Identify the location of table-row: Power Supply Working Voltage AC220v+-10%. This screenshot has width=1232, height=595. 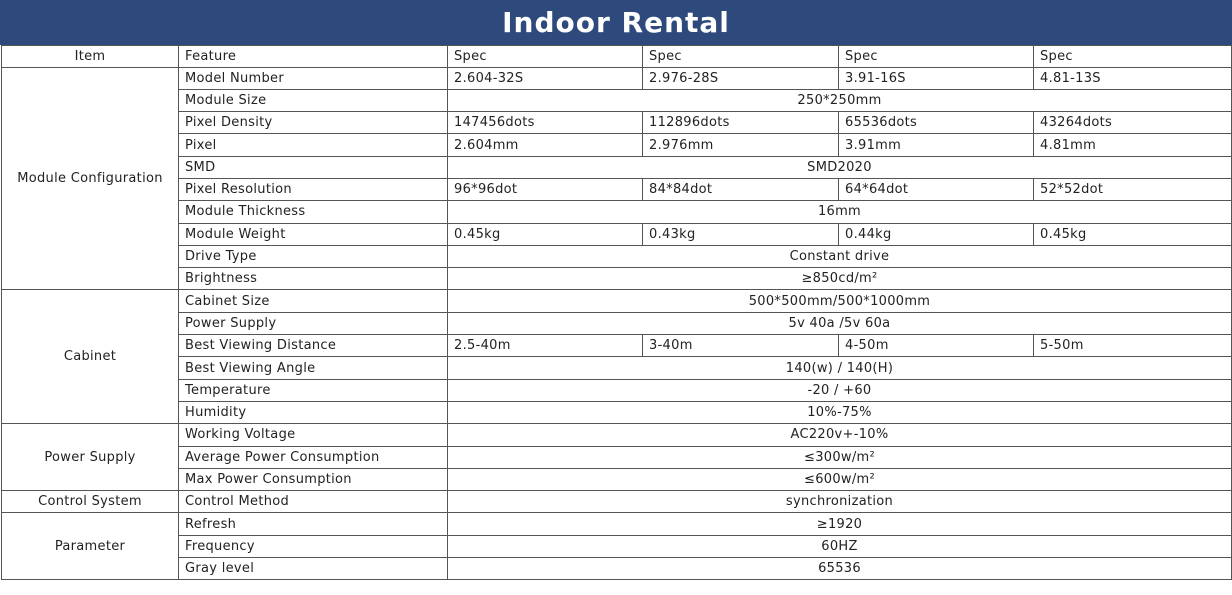
(616, 457).